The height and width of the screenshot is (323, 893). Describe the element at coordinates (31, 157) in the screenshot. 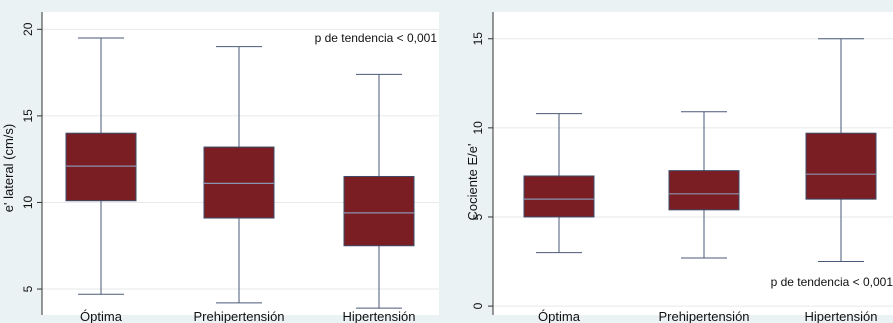

I see `y-ticks: 5 10 15 20` at that location.